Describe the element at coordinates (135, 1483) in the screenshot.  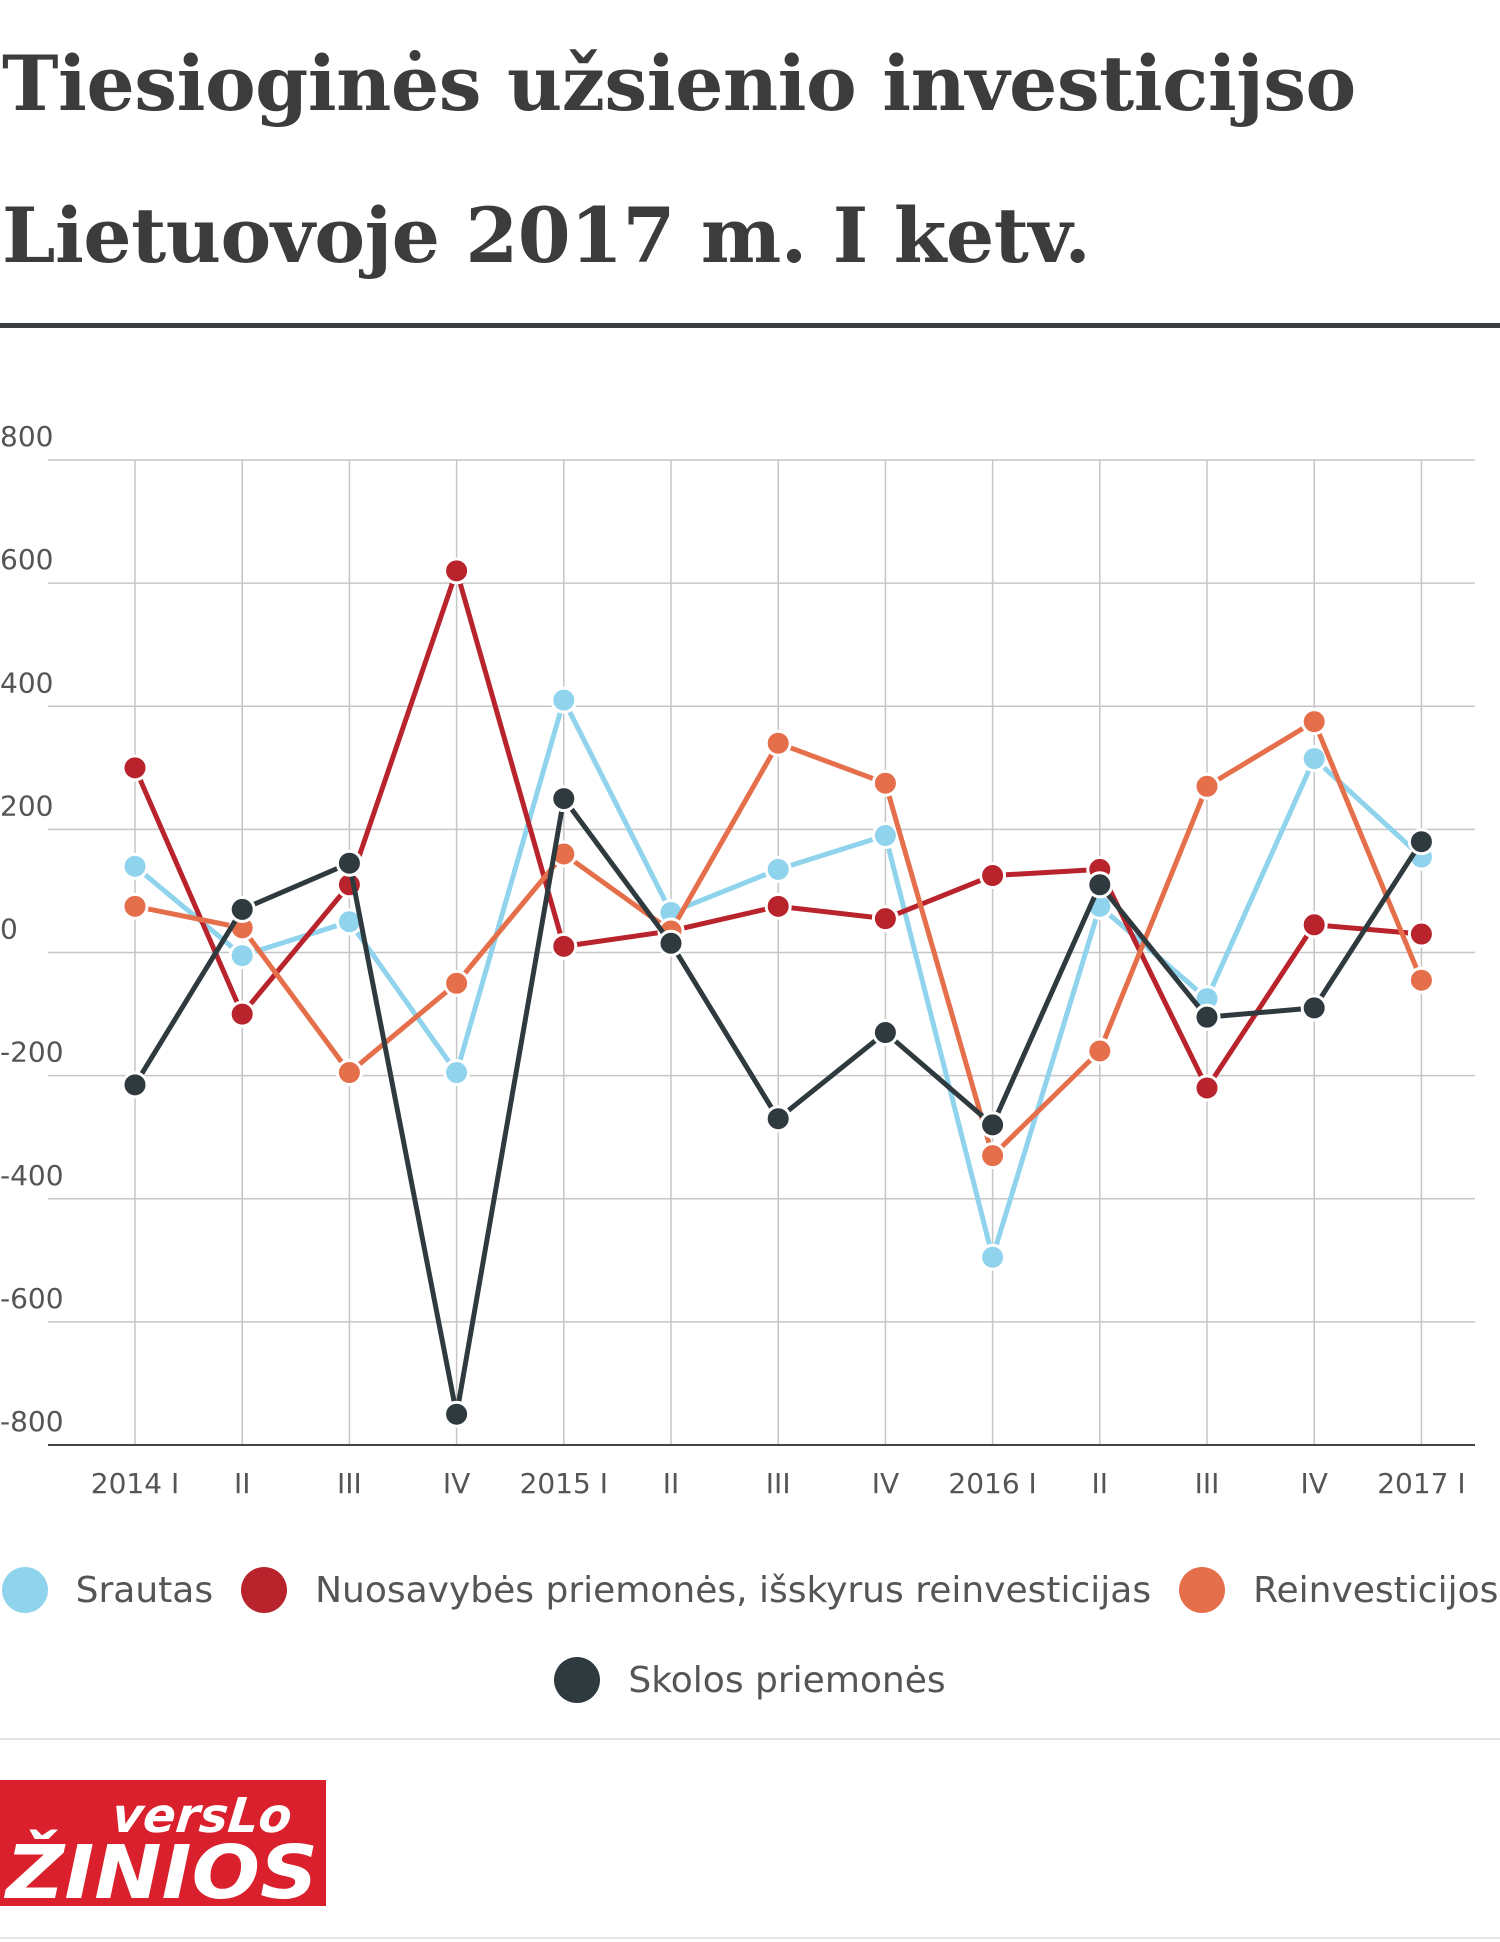
I see `x-tick-label: 2014 I` at that location.